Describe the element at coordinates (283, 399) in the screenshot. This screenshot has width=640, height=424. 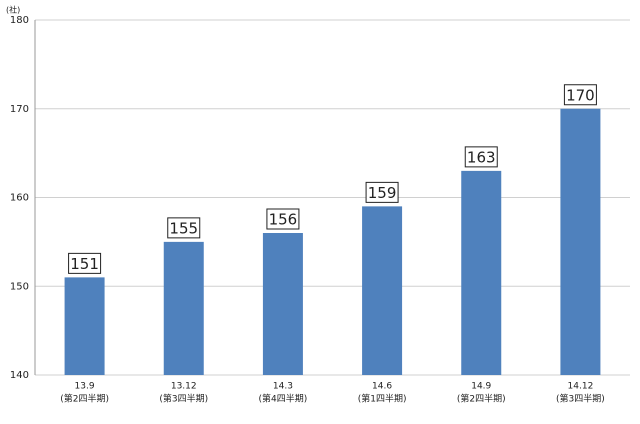
I see `x-tick-label: (第4四半期)` at that location.